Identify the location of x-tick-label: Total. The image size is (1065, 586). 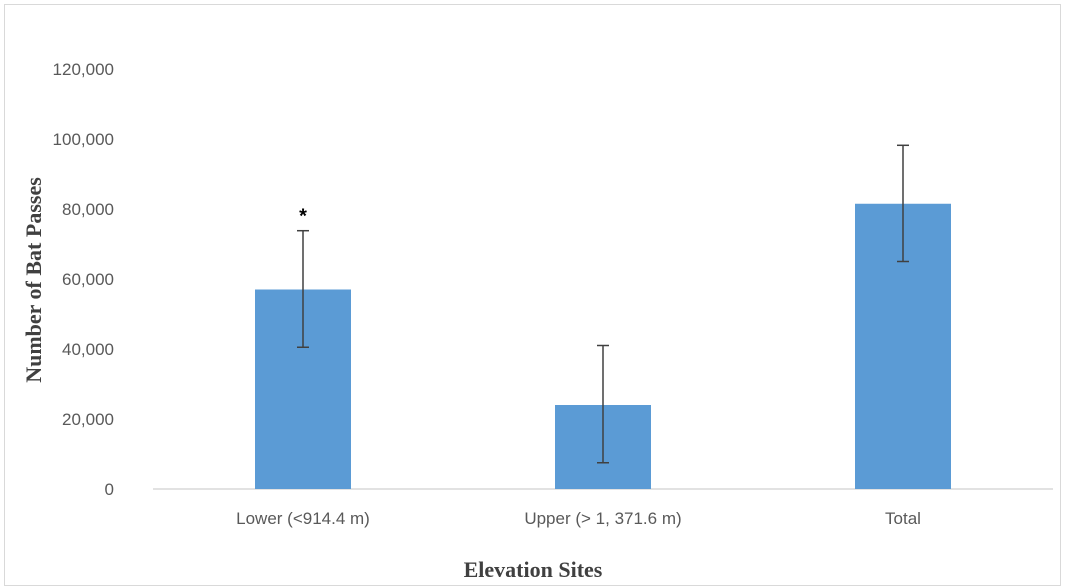
(903, 518).